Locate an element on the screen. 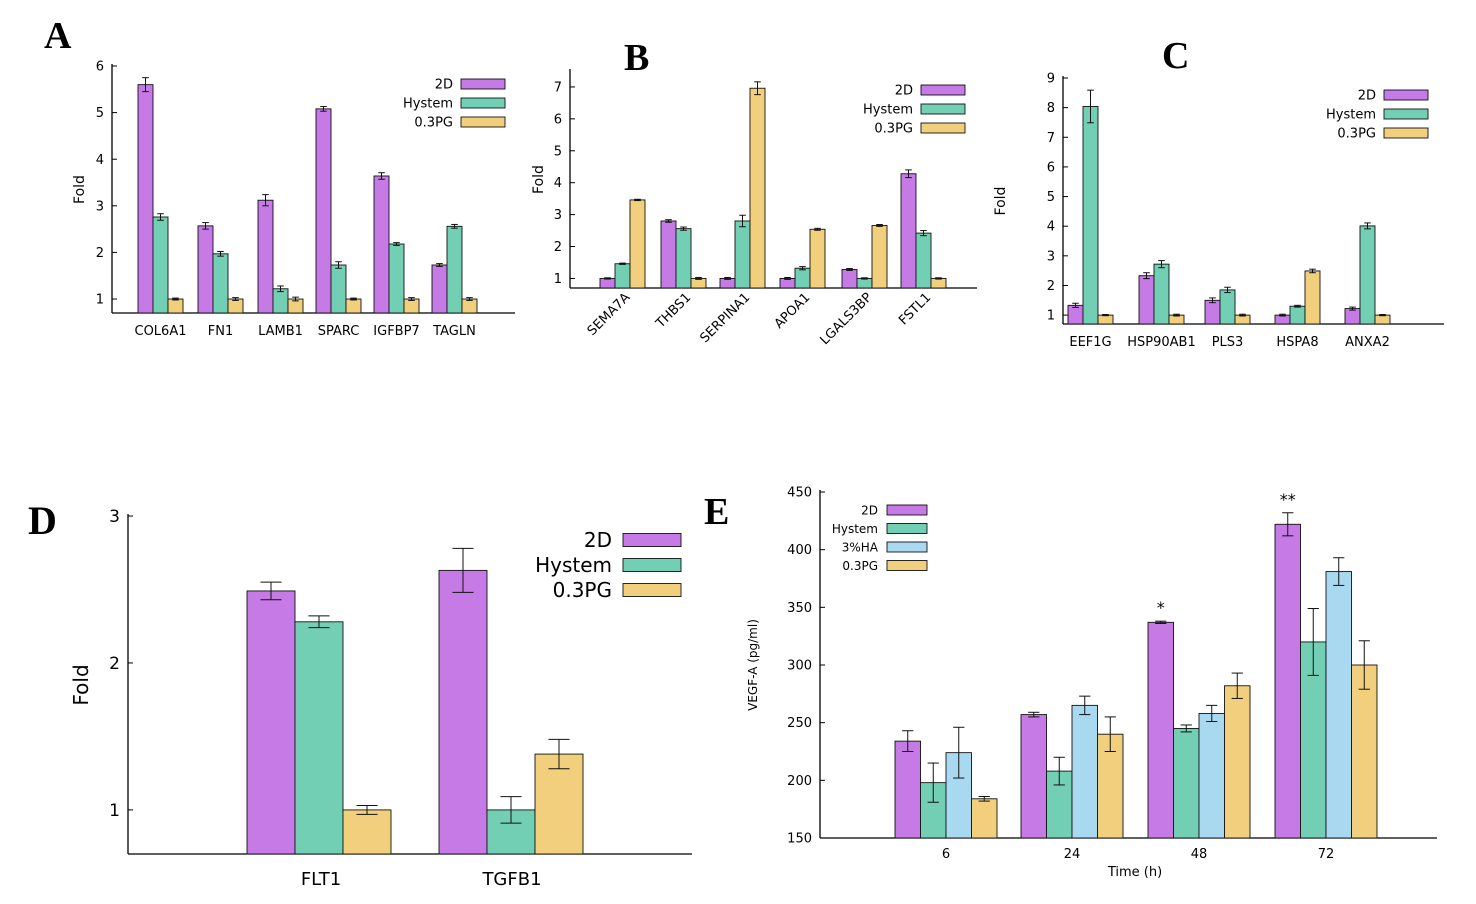 This screenshot has width=1476, height=904. bar-0-3pg-anxa2 is located at coordinates (1382, 319).